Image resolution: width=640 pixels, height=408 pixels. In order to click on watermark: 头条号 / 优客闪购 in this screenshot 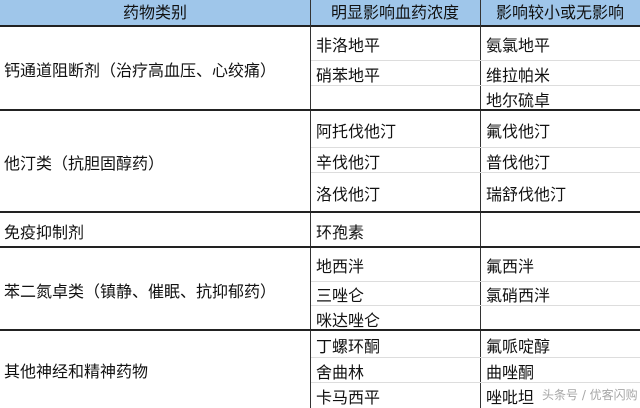, I will do `click(590, 395)`.